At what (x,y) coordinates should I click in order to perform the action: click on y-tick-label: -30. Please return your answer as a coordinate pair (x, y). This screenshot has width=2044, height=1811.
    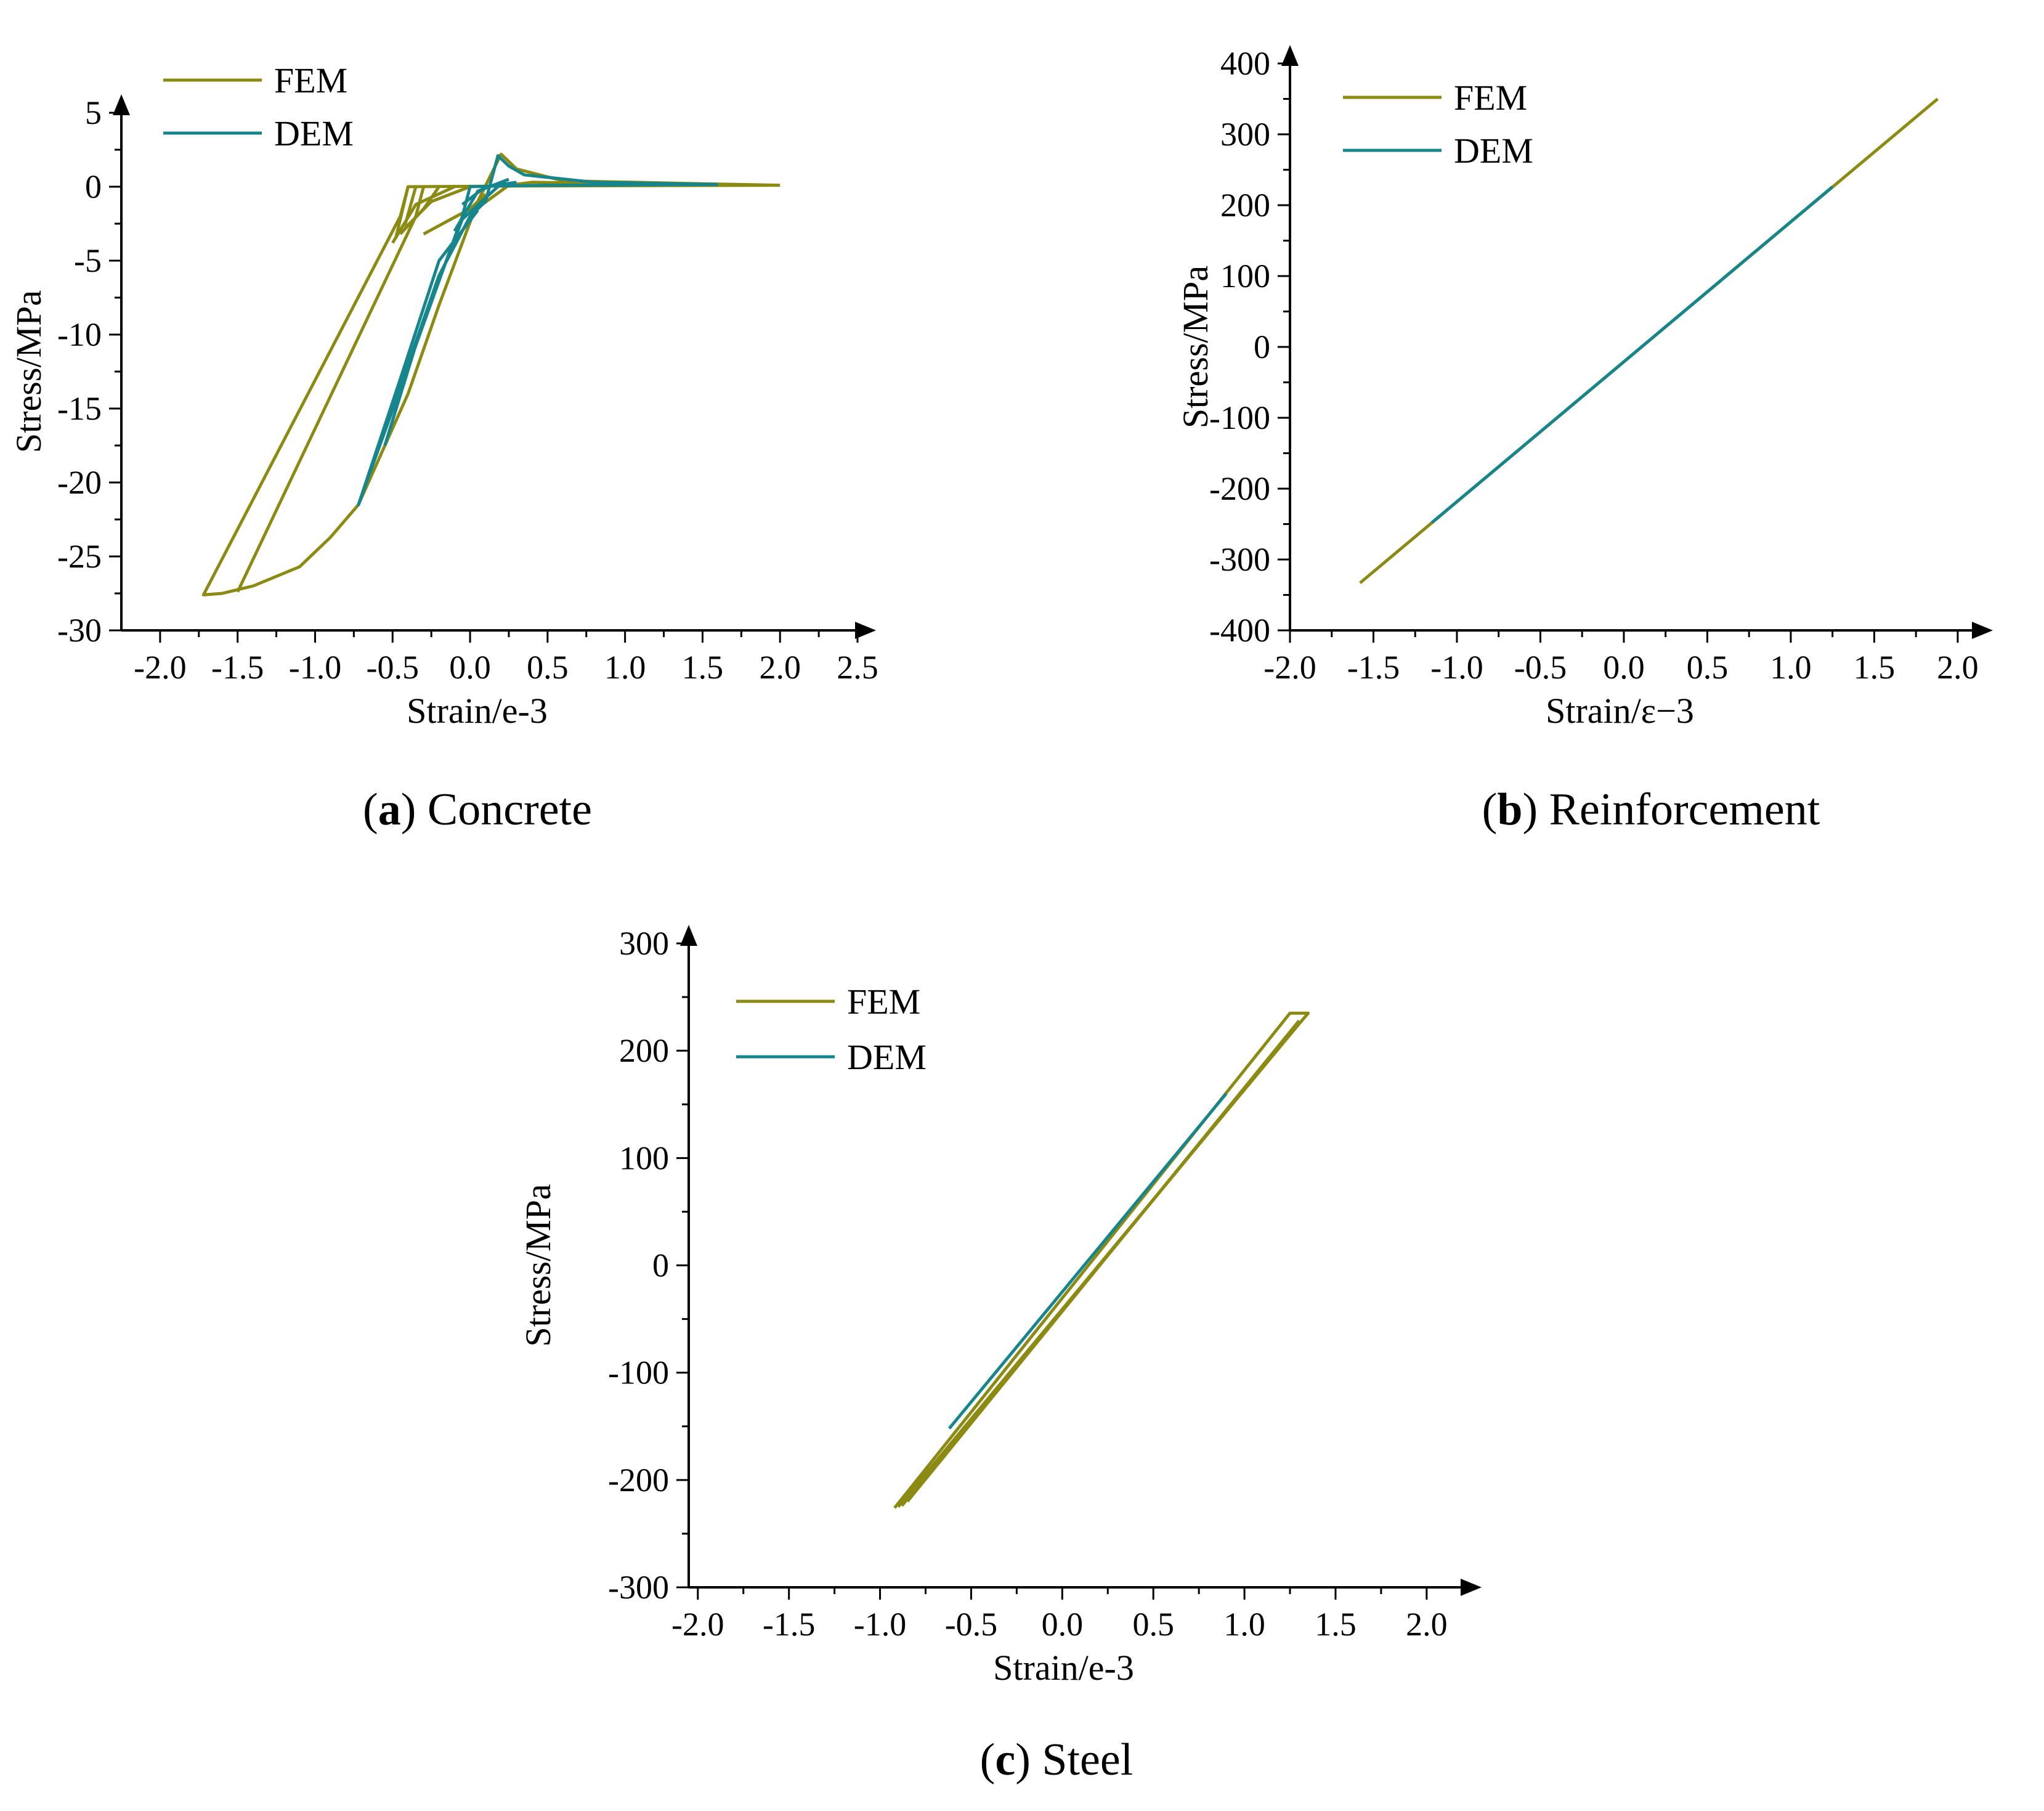
    Looking at the image, I should click on (79, 630).